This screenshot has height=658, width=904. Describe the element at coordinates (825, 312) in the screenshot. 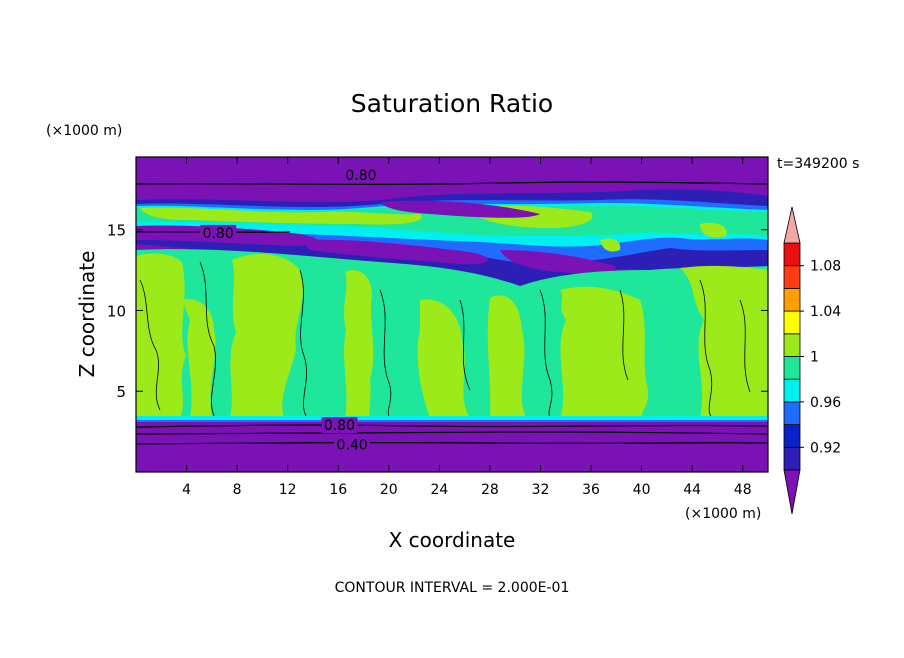

I see `colorbar-label: 1.04` at that location.